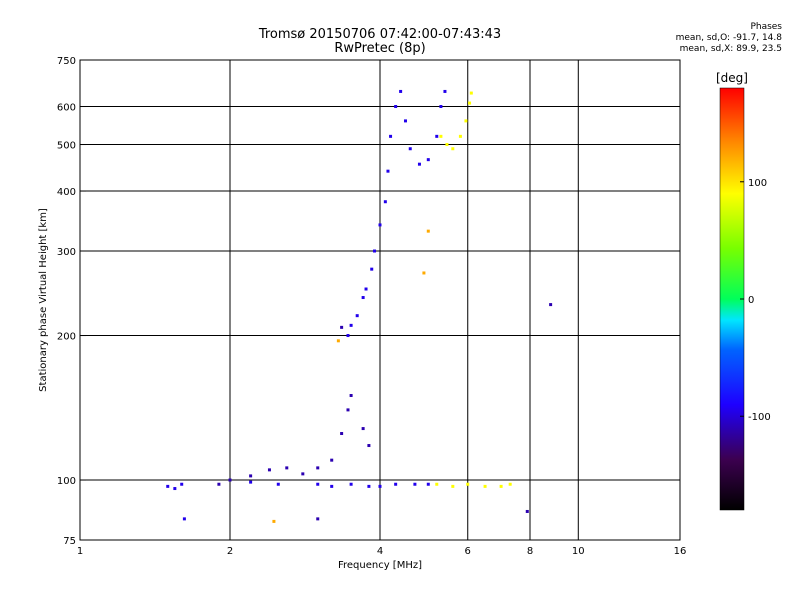 This screenshot has width=800, height=600. Describe the element at coordinates (732, 78) in the screenshot. I see `colorbar-label: [deg]` at that location.